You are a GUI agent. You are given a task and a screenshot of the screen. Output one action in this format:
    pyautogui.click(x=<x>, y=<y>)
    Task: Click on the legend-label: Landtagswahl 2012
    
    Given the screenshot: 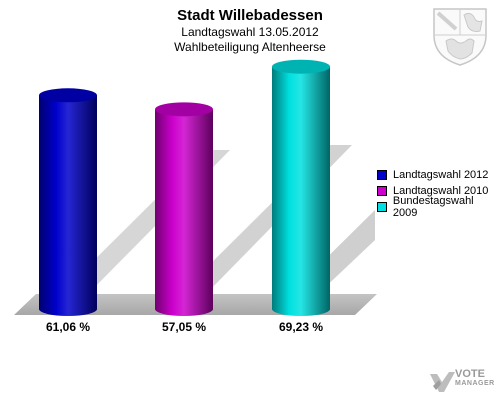 What is the action you would take?
    pyautogui.click(x=441, y=174)
    